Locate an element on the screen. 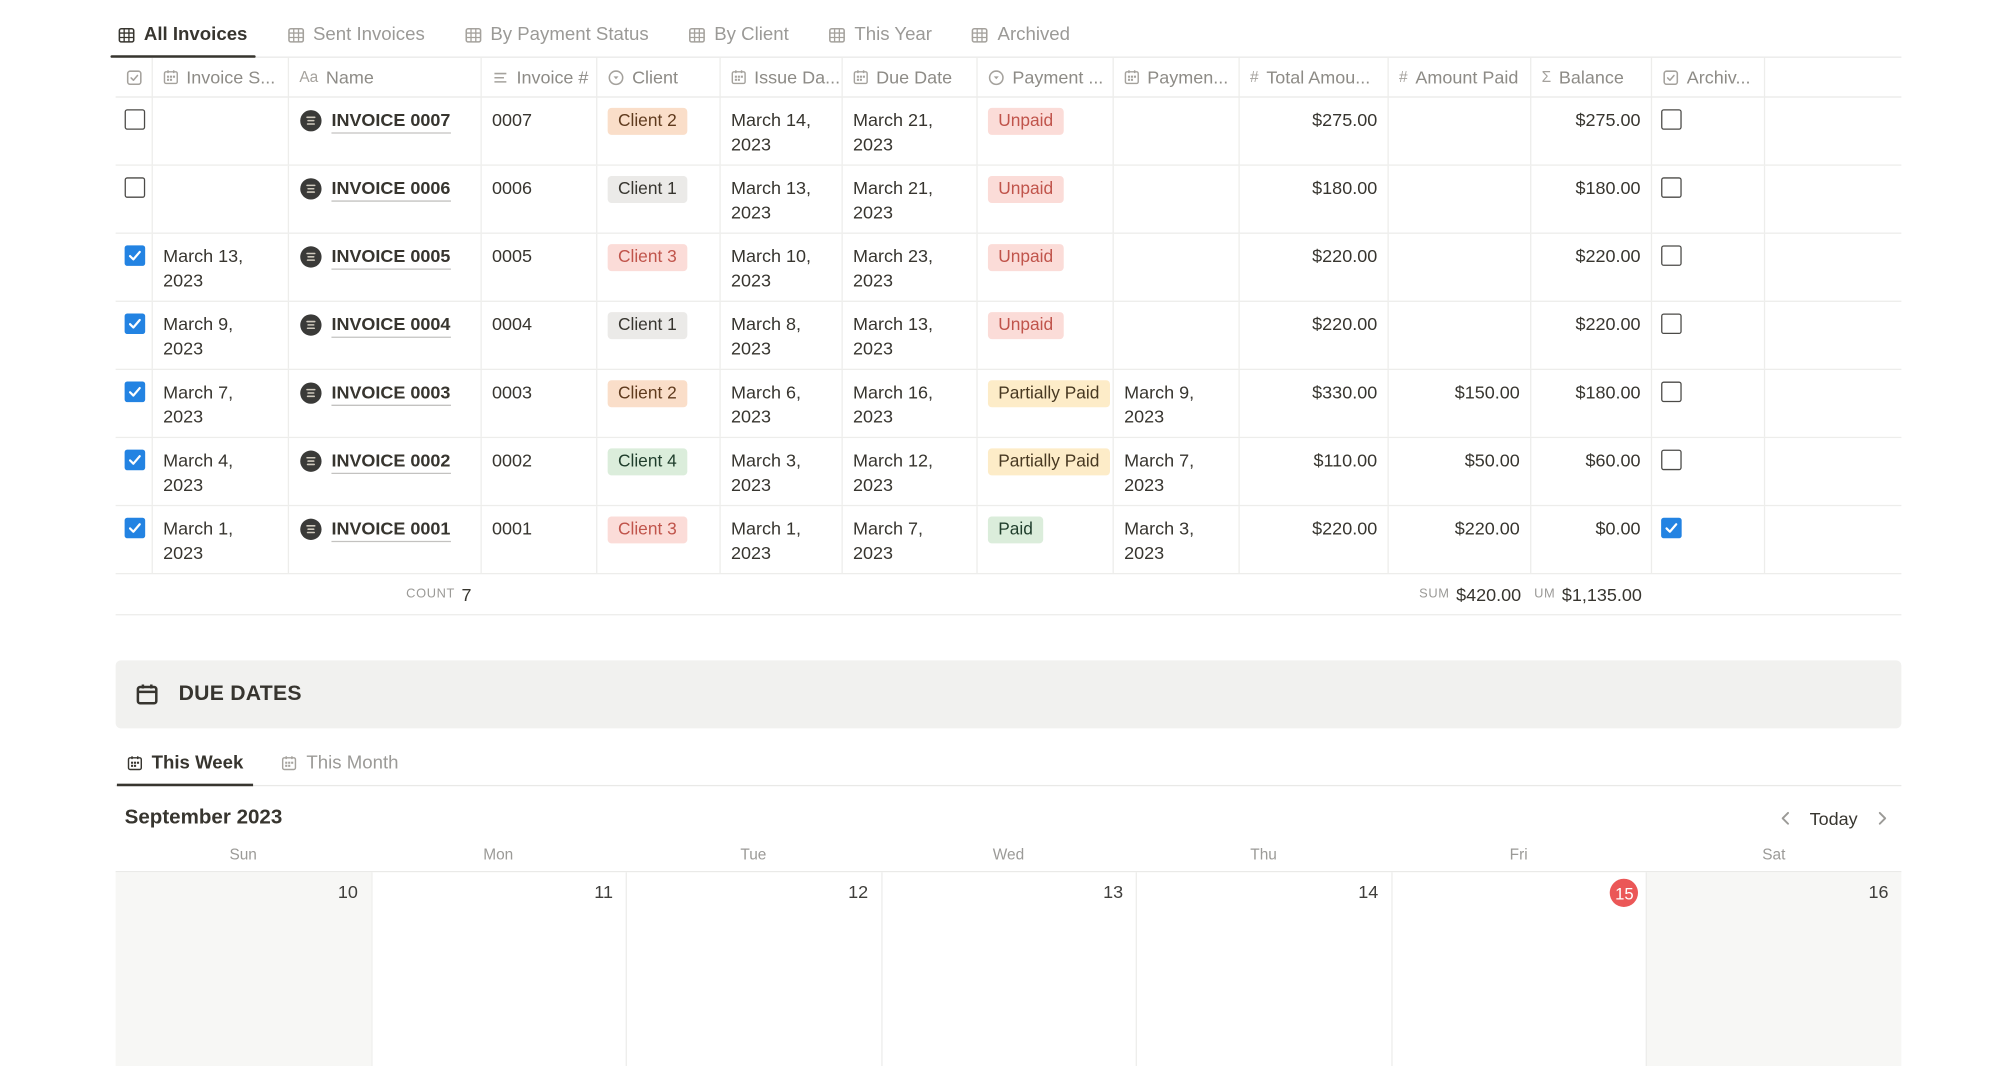 Image resolution: width=1999 pixels, height=1066 pixels. calendar-day-cell-11: 11 is located at coordinates (498, 969).